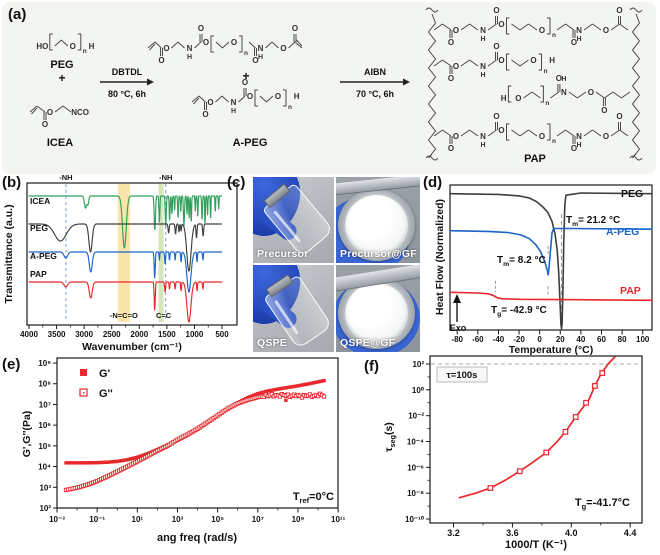 Image resolution: width=660 pixels, height=555 pixels. Describe the element at coordinates (393, 441) in the screenshot. I see `shape: seg` at that location.